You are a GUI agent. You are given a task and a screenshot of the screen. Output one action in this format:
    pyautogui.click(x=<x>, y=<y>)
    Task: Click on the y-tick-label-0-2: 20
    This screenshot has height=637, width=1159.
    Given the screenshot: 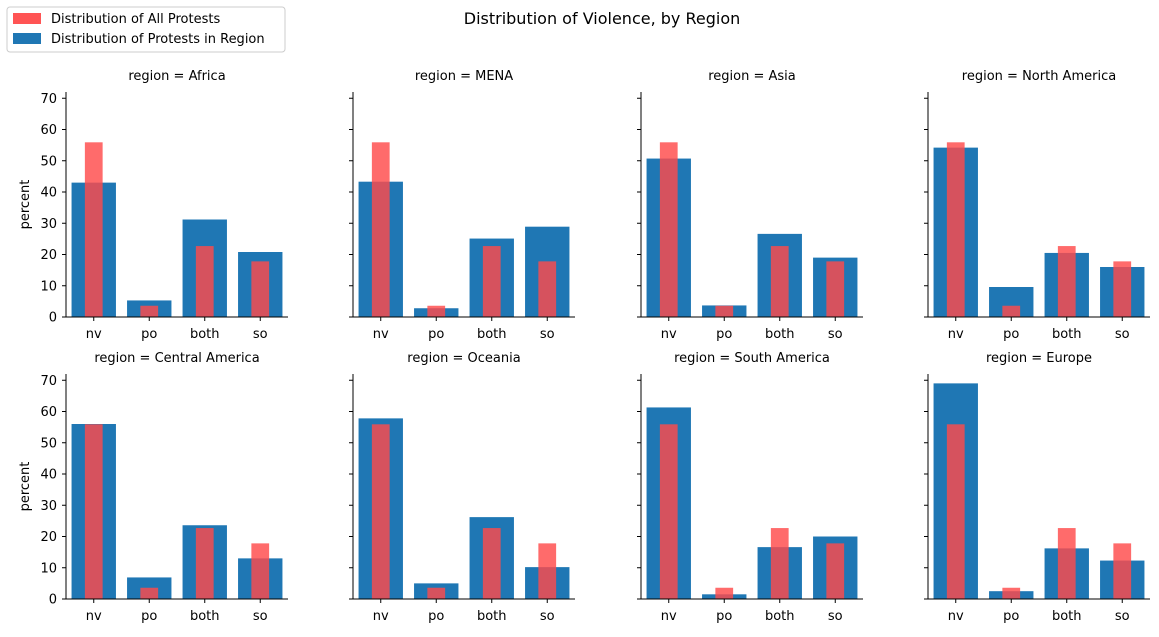 What is the action you would take?
    pyautogui.click(x=48, y=255)
    